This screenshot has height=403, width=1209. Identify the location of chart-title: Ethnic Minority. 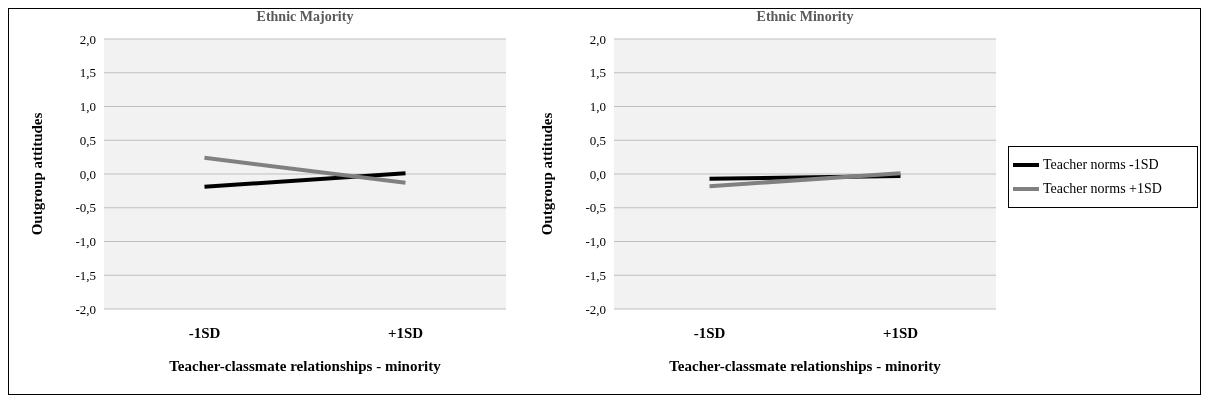
(805, 17).